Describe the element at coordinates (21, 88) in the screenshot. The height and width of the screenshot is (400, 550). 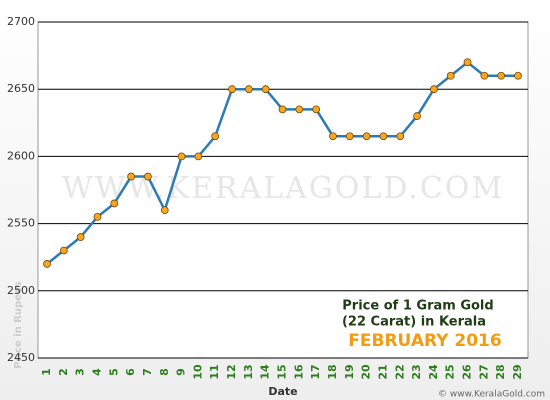
I see `y-tick-label: 2650` at that location.